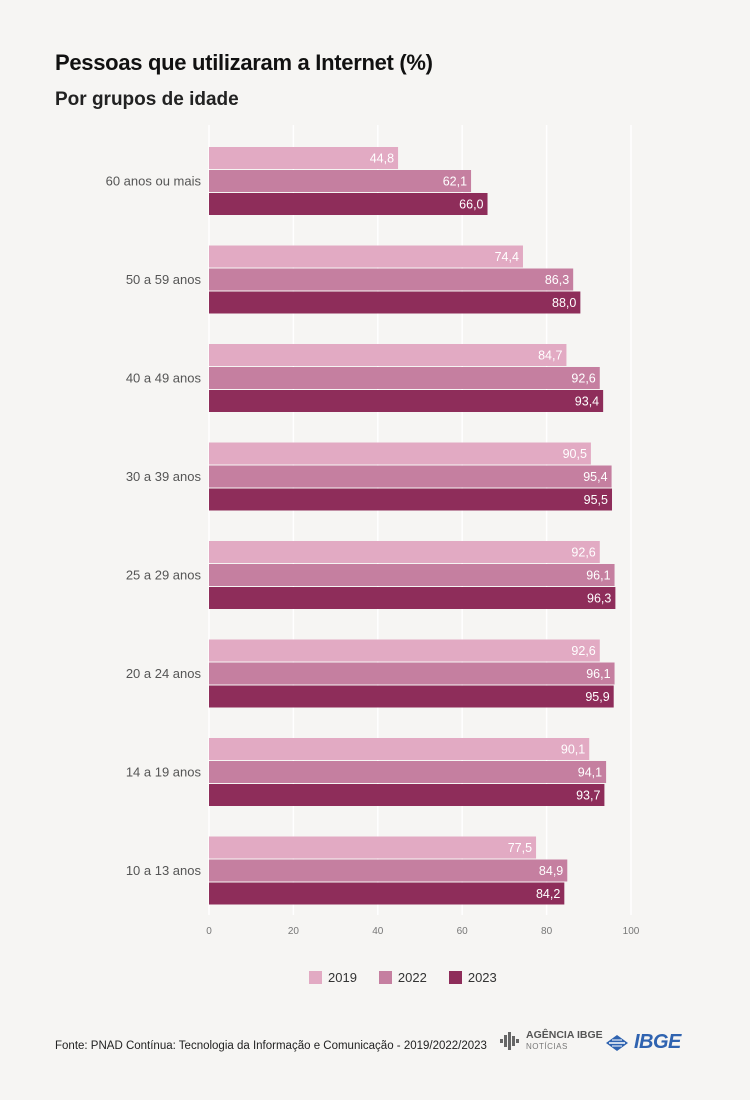 The width and height of the screenshot is (750, 1100). I want to click on x-tick-label: 80, so click(547, 931).